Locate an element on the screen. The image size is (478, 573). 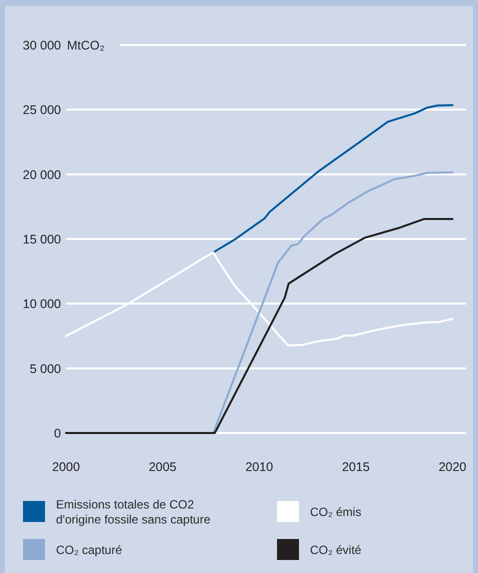
x-tick-label: 2015 is located at coordinates (356, 467).